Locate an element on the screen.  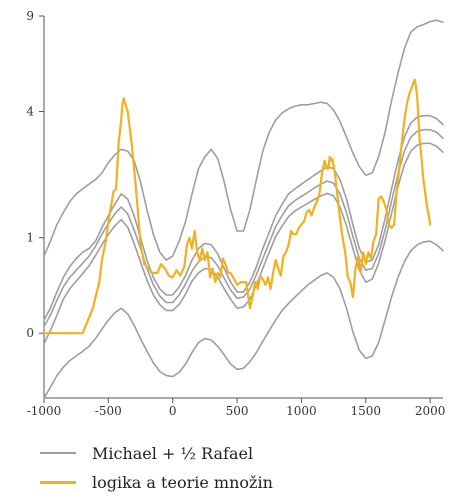
y-tick-label: 0 is located at coordinates (30, 333).